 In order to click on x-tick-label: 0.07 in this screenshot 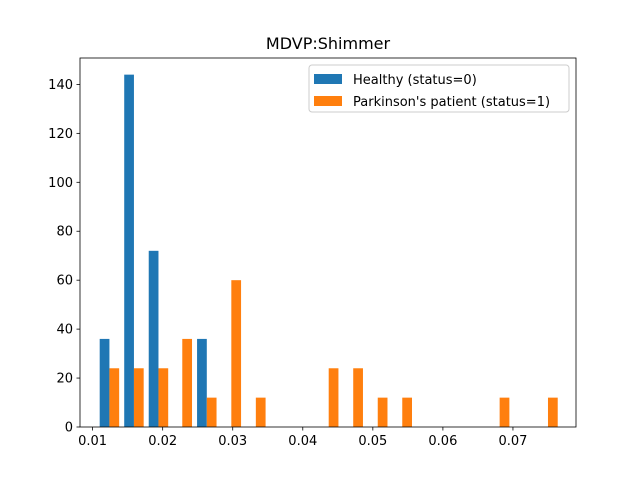, I will do `click(512, 441)`.